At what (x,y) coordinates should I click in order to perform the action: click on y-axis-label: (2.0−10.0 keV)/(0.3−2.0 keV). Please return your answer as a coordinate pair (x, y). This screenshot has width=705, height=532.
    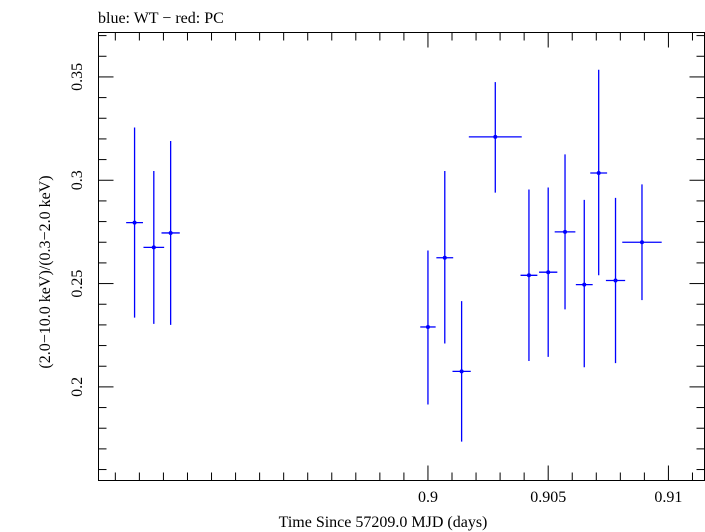
    Looking at the image, I should click on (45, 271).